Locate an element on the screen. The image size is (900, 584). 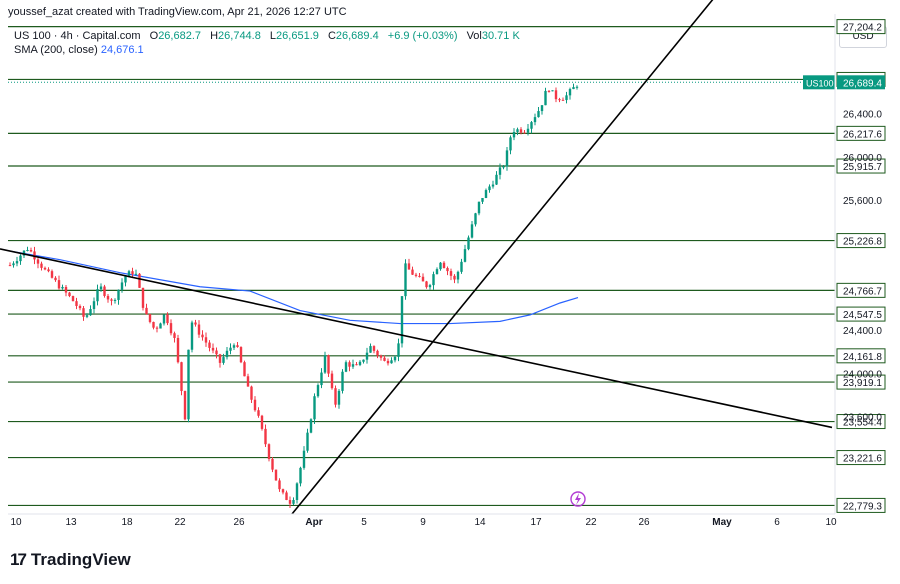
time-tick-label: 18 is located at coordinates (127, 522).